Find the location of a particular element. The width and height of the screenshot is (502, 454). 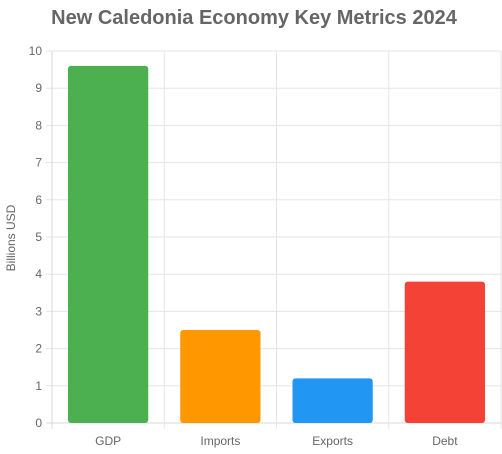

x-tick-label: Exports is located at coordinates (332, 441).